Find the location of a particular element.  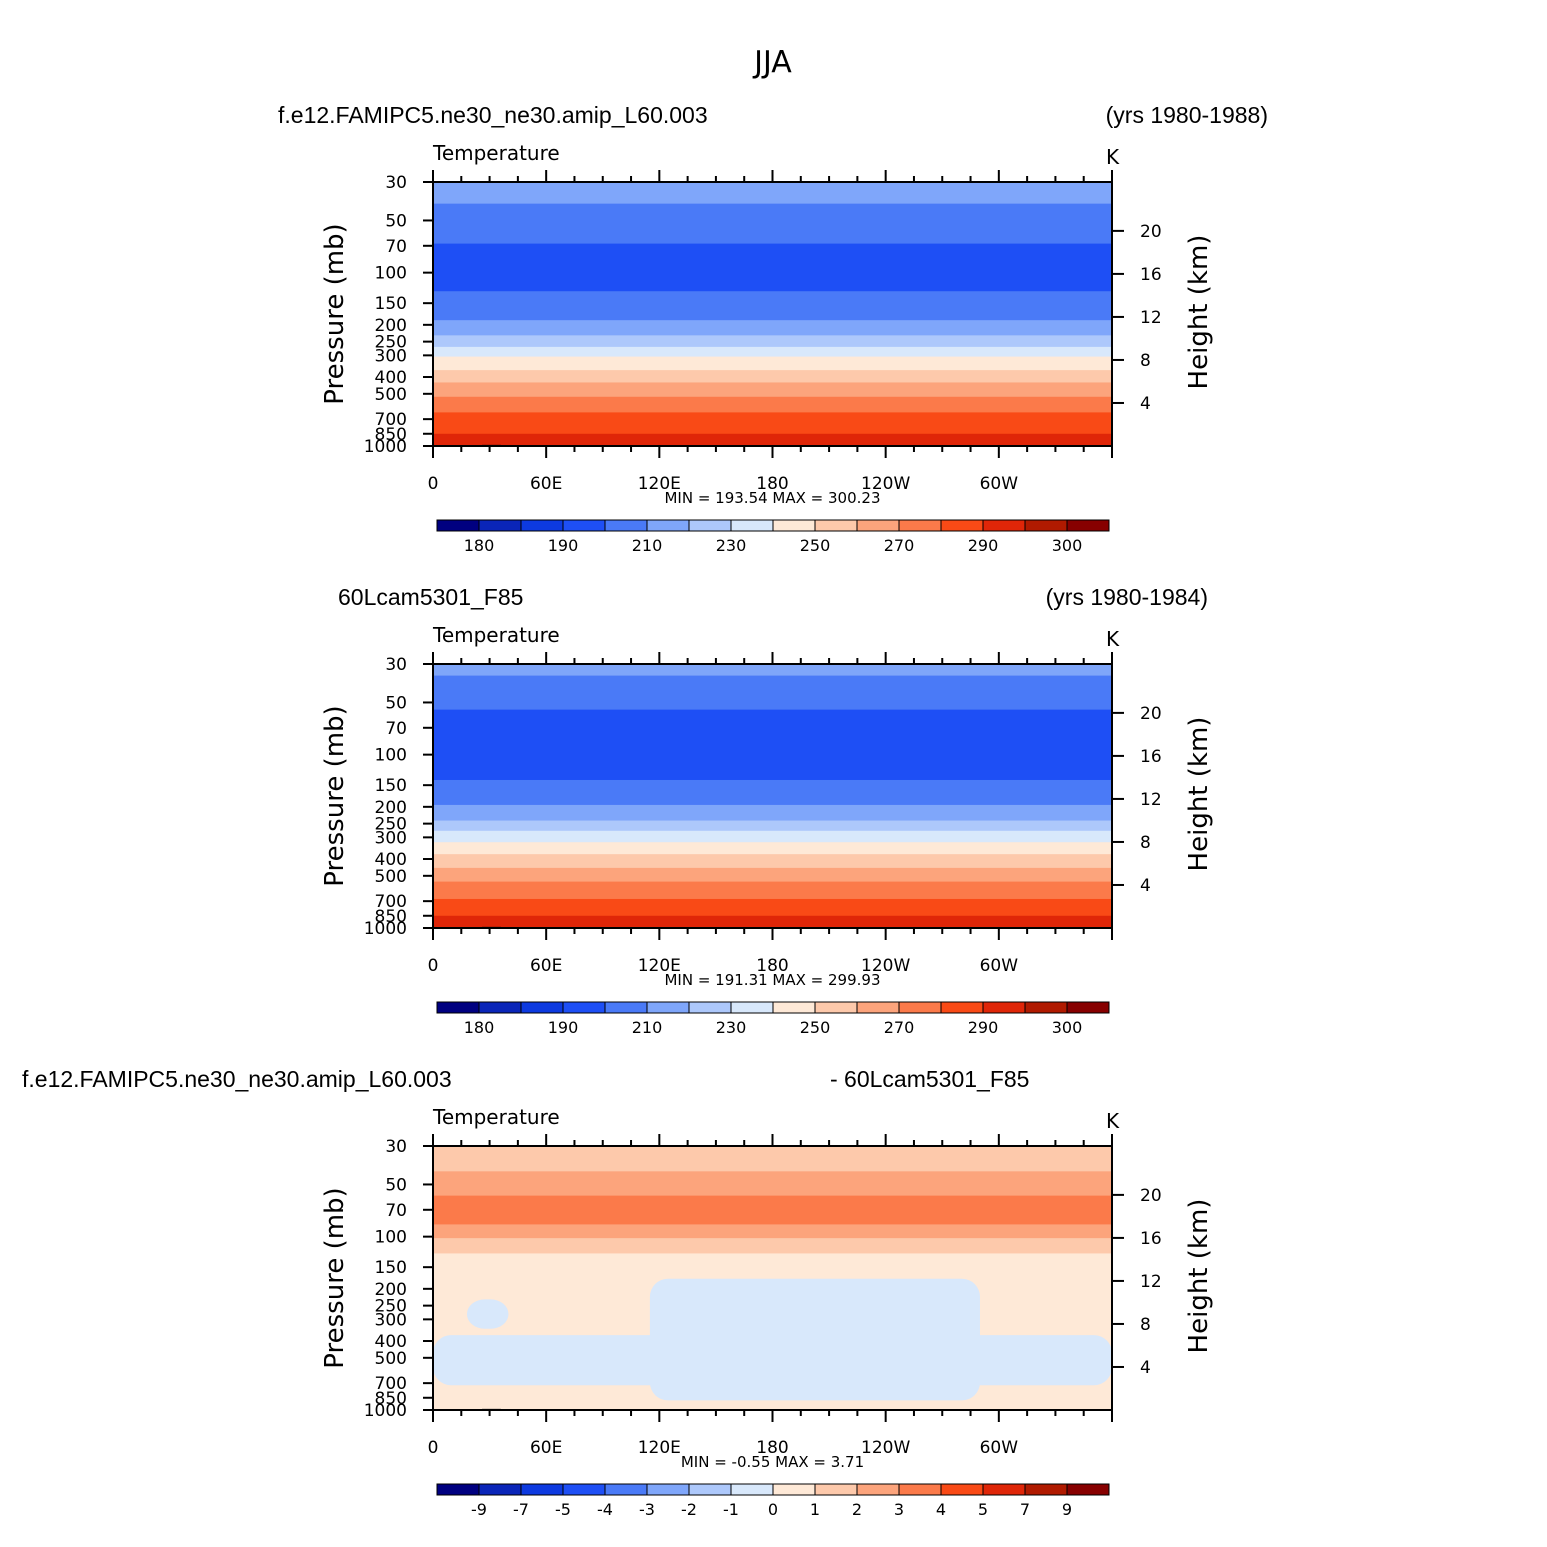

colorbar-label: -4 is located at coordinates (605, 1509).